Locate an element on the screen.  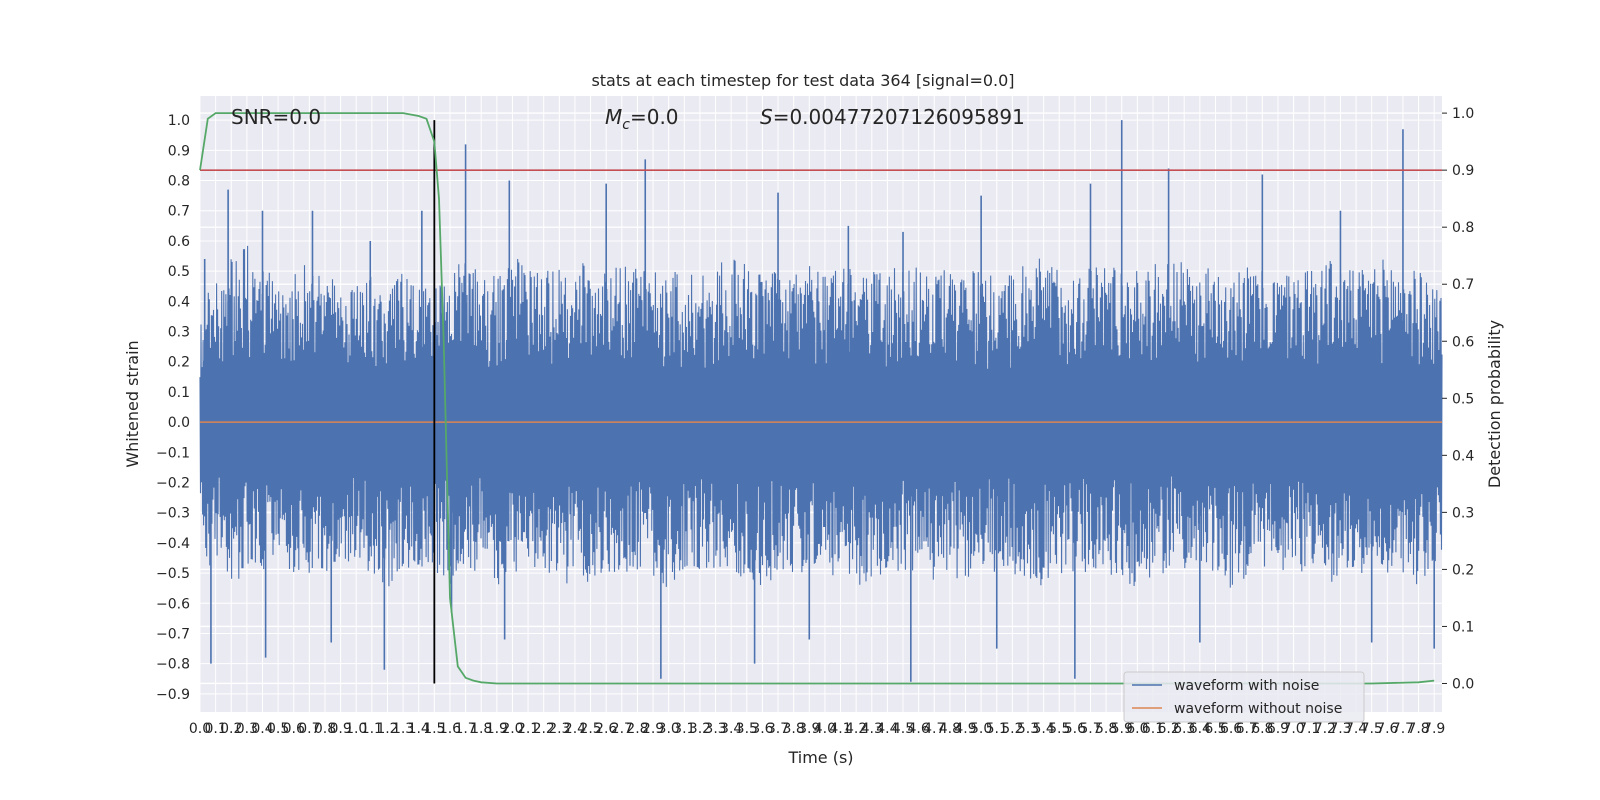
x-tick-label: 2.3 is located at coordinates (559, 729).